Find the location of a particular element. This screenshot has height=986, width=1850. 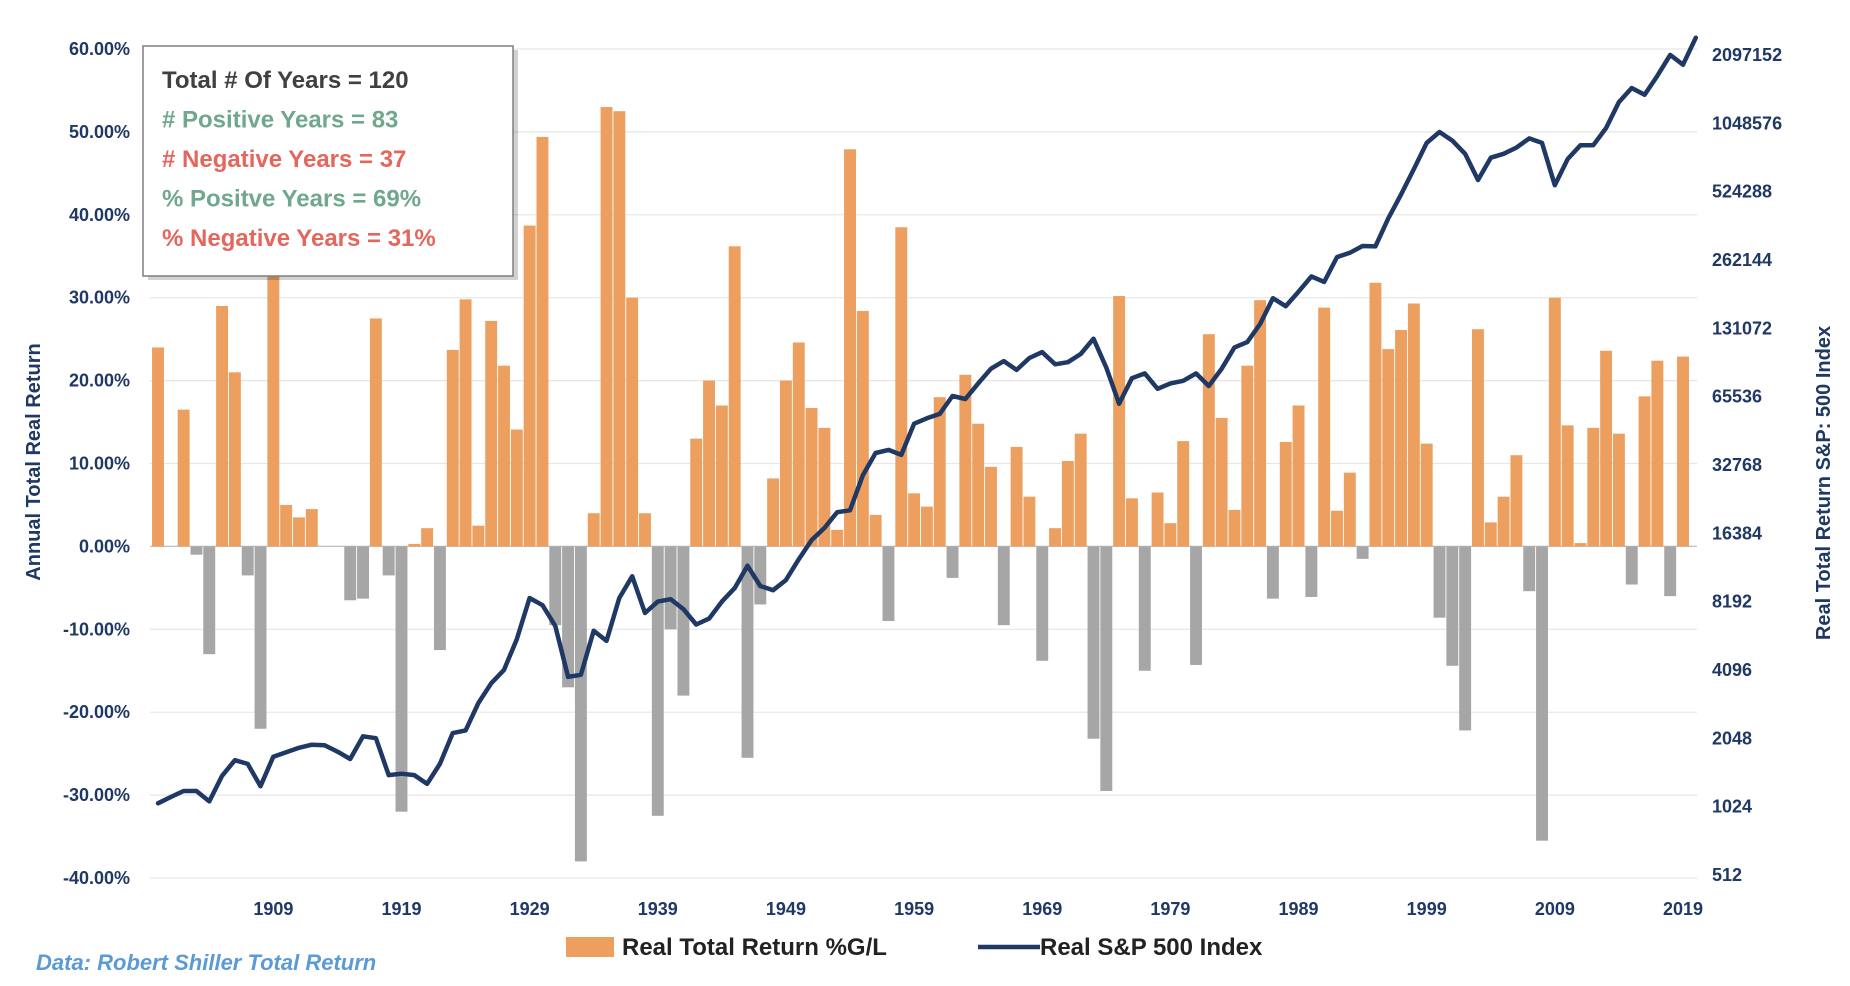

stats-box-frame is located at coordinates (328, 161).